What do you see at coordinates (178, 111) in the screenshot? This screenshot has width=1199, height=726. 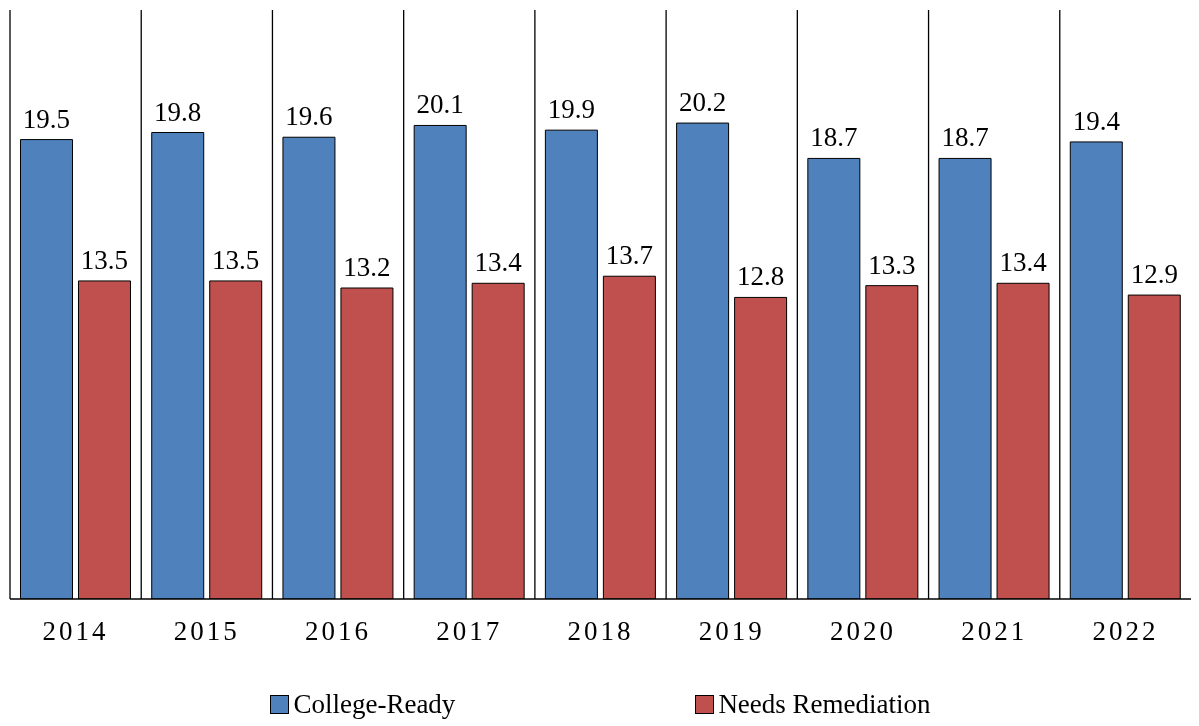 I see `data-label: 19.8` at bounding box center [178, 111].